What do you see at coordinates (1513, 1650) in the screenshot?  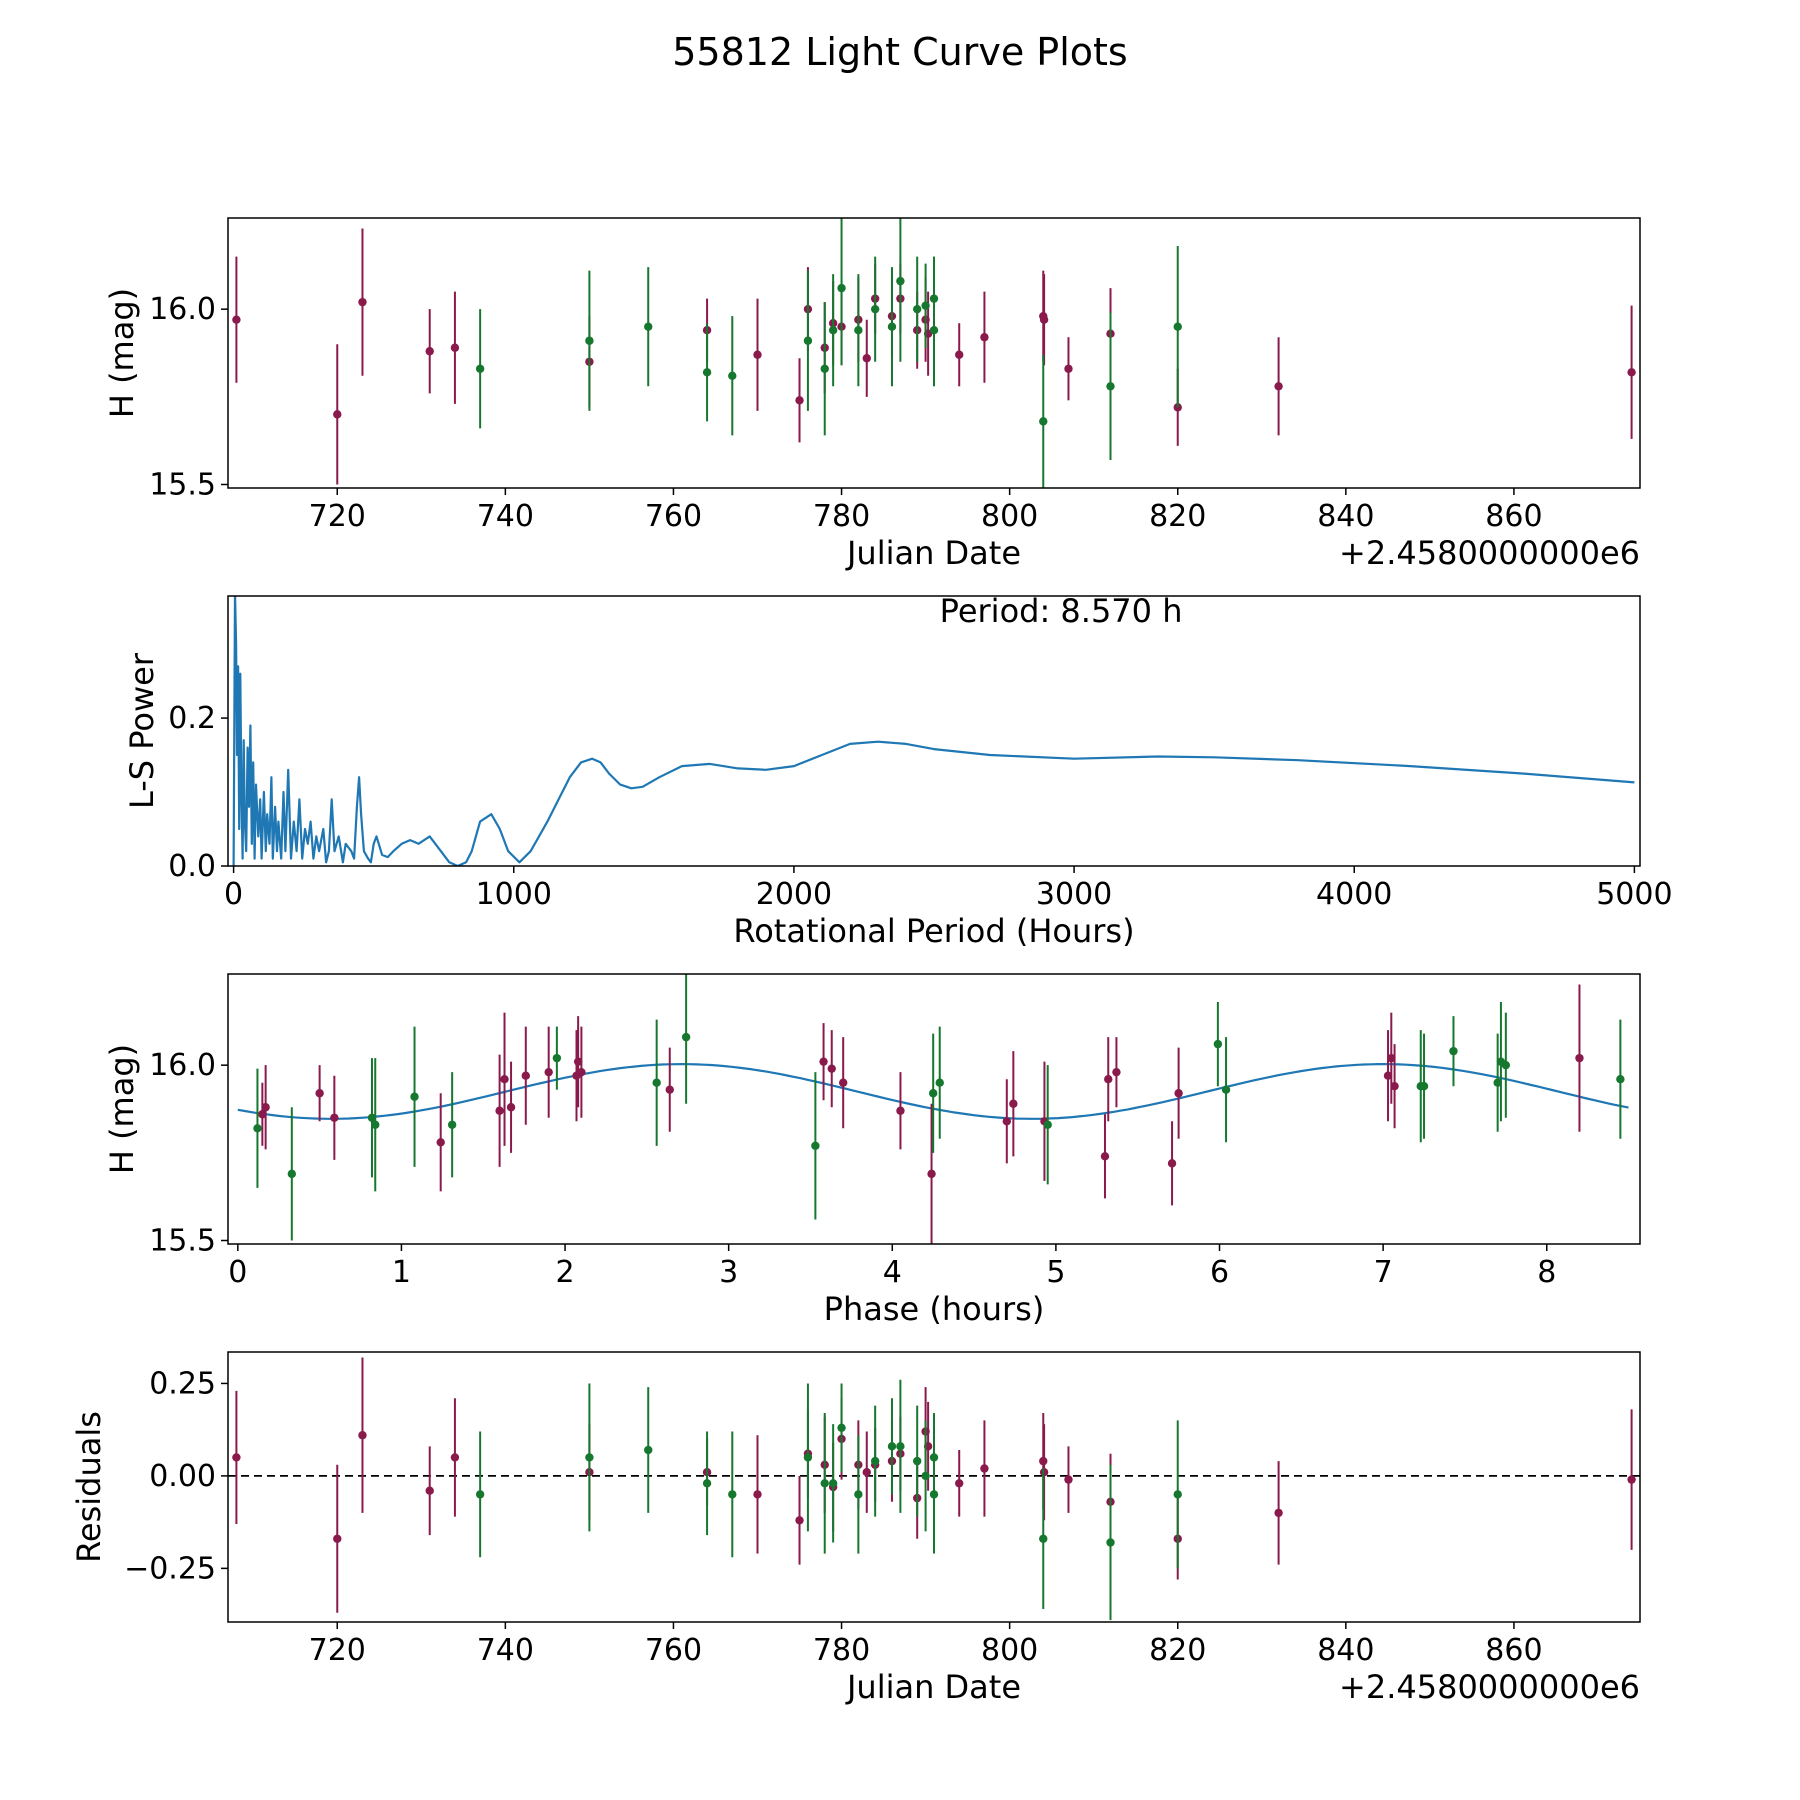 I see `x-tick-label: 860` at bounding box center [1513, 1650].